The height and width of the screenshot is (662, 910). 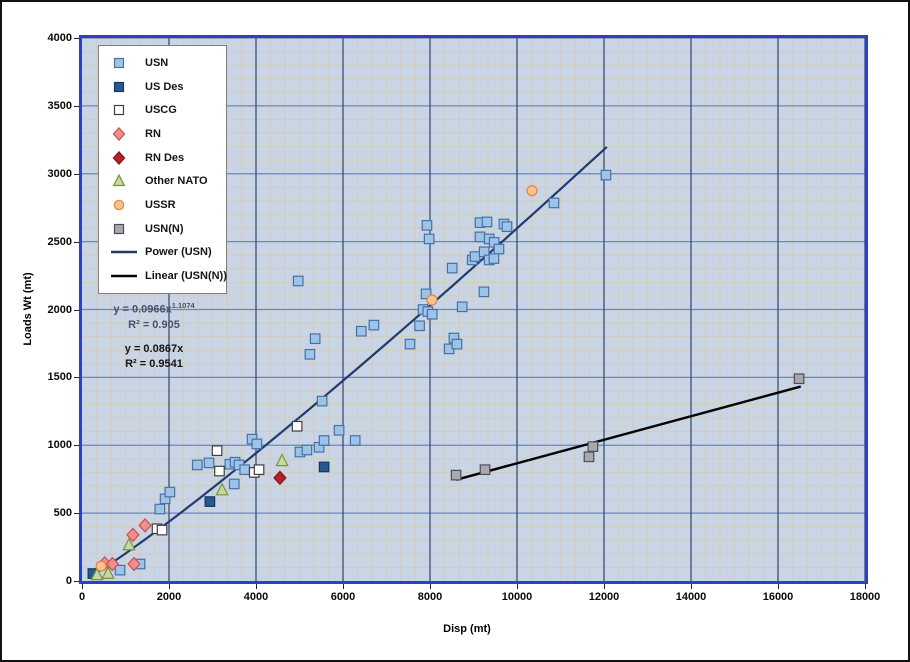 What do you see at coordinates (161, 110) in the screenshot?
I see `legend-label: USCG` at bounding box center [161, 110].